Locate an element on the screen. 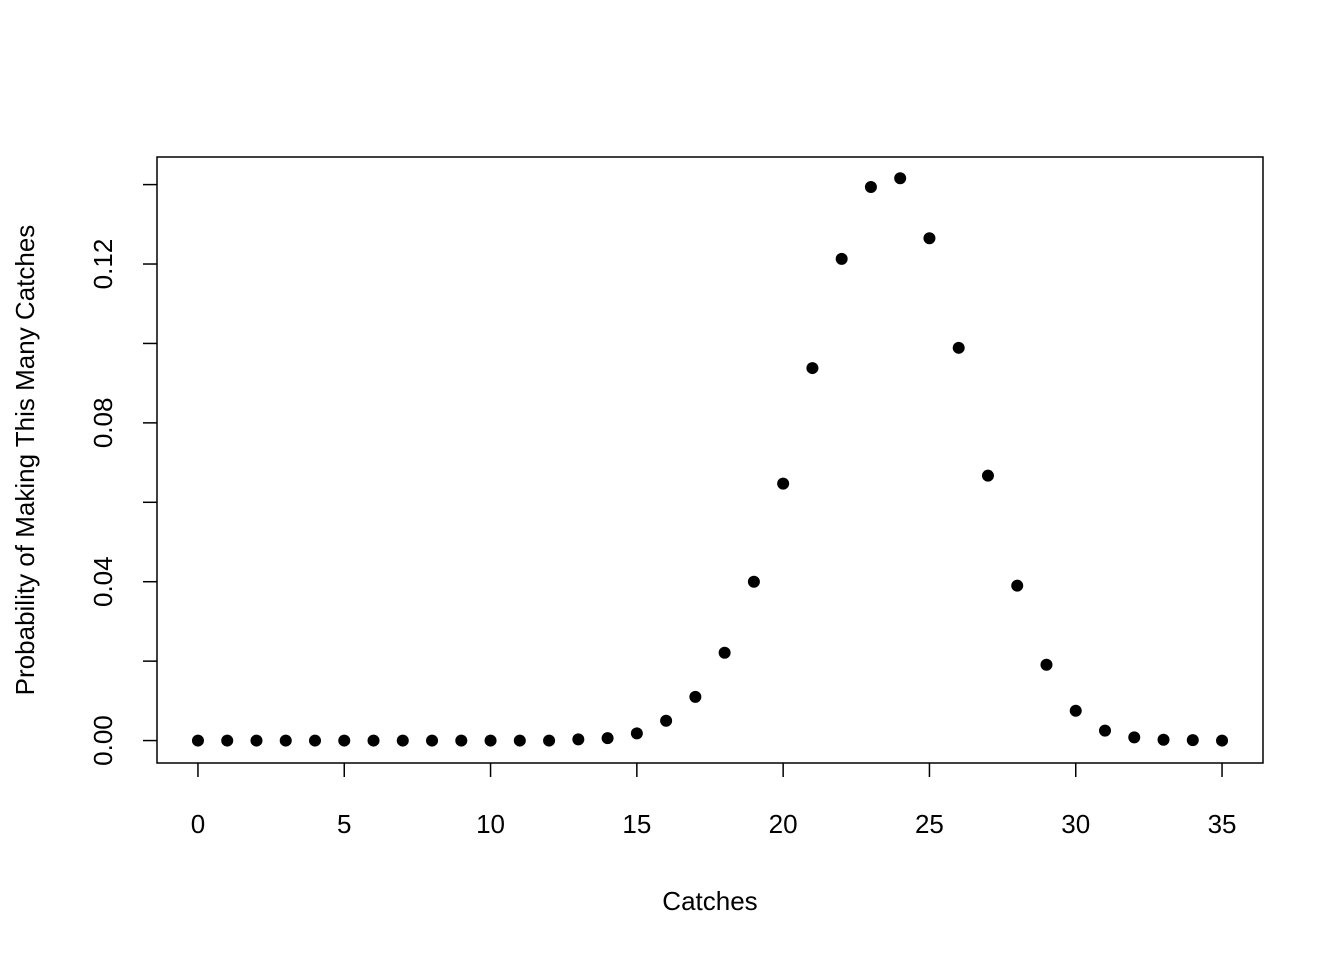 The image size is (1344, 960). x-axis-label: Catches is located at coordinates (709, 901).